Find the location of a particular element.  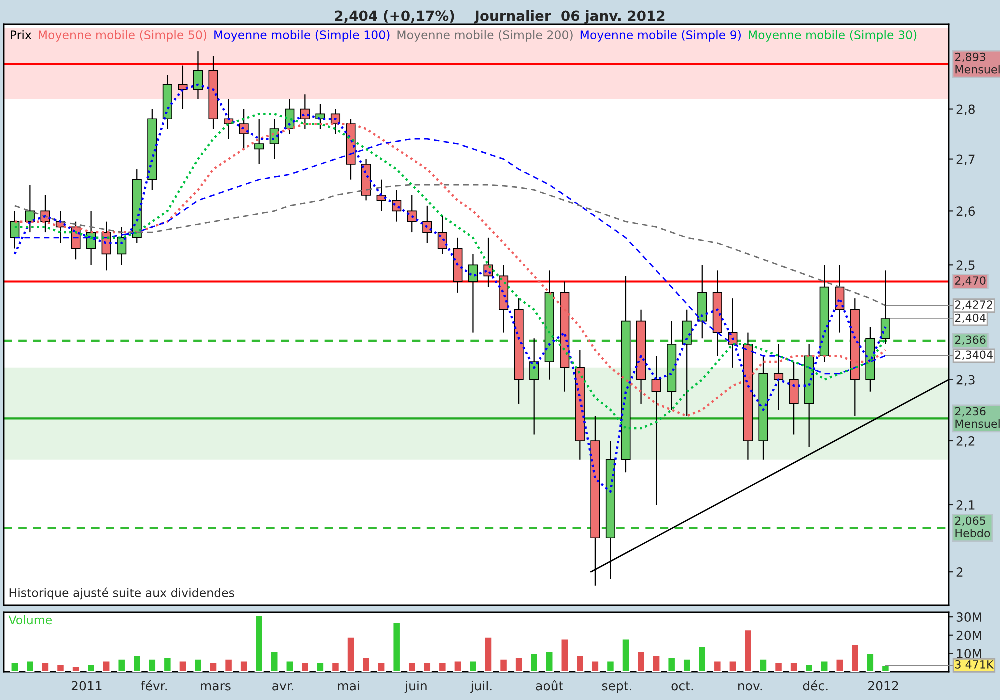

text: Moyenne mobile (Simple 200) is located at coordinates (485, 36).